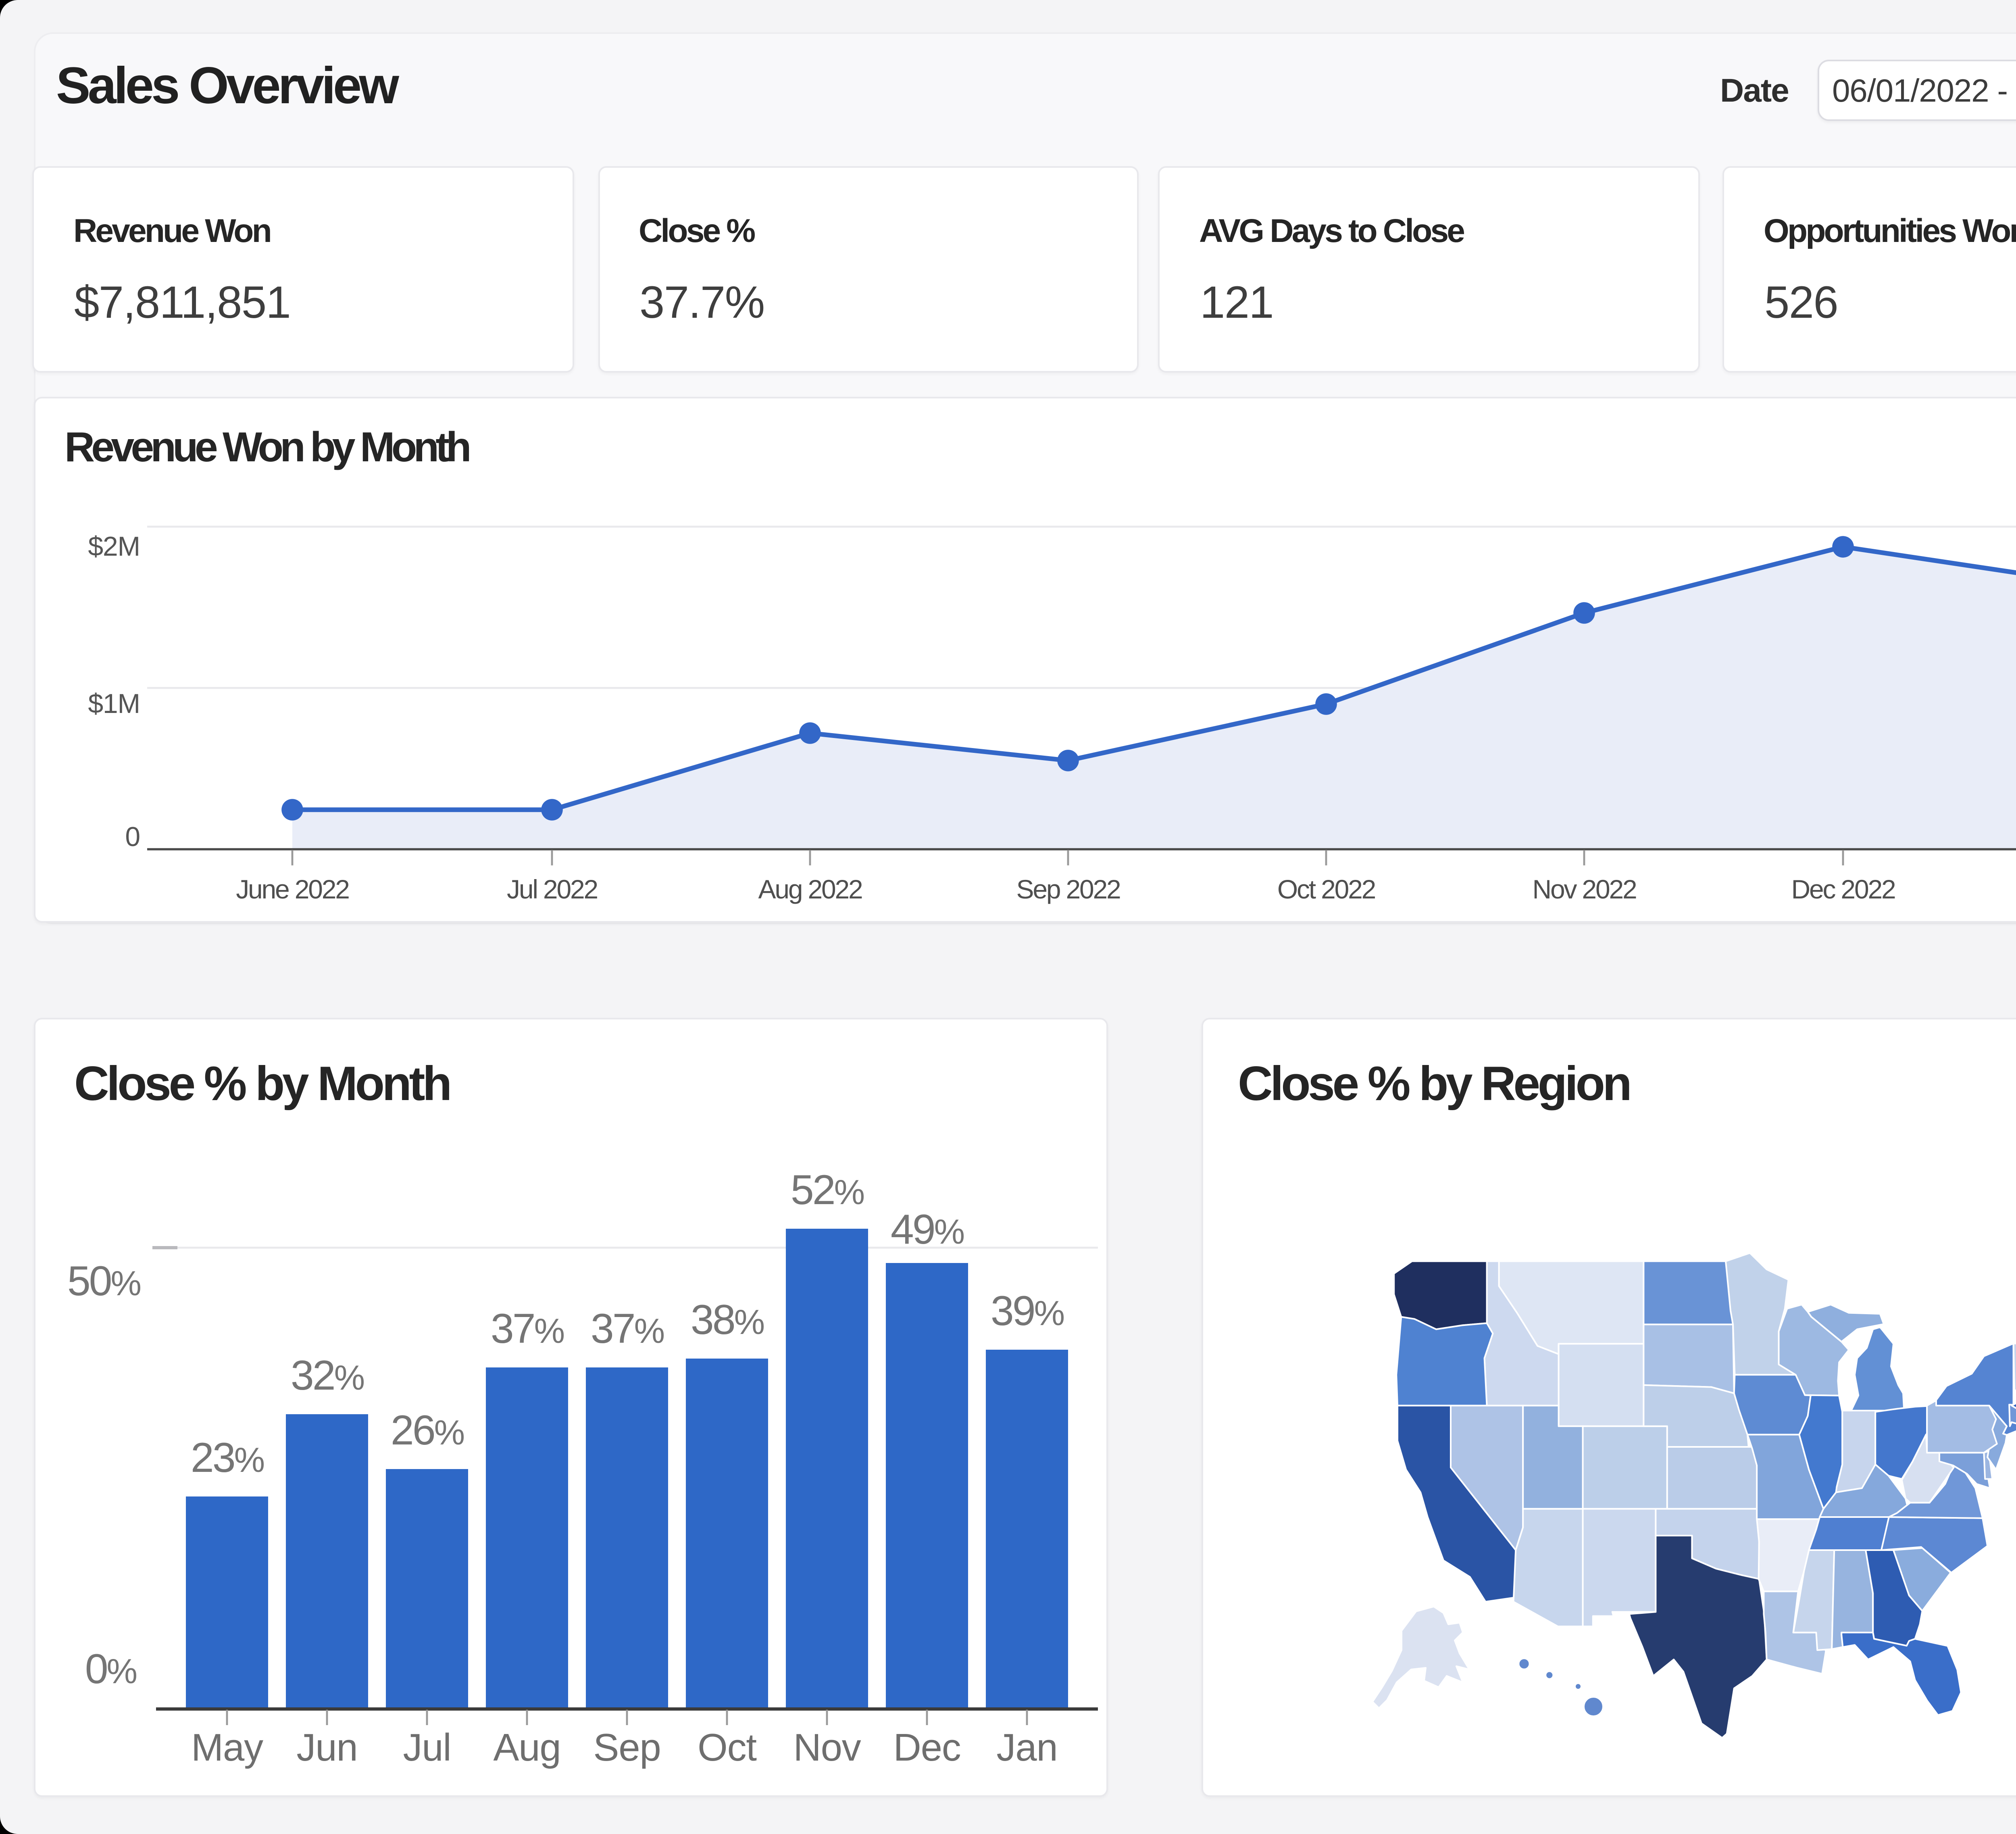 This screenshot has width=2016, height=1834. Describe the element at coordinates (427, 1430) in the screenshot. I see `svg-text: 26%` at that location.